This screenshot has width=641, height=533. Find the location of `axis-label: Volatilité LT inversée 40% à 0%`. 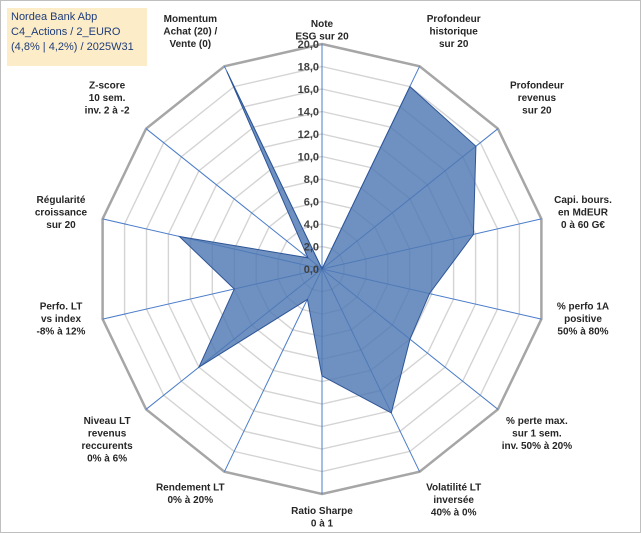

axis-label: Volatilité LT inversée 40% à 0% is located at coordinates (453, 500).